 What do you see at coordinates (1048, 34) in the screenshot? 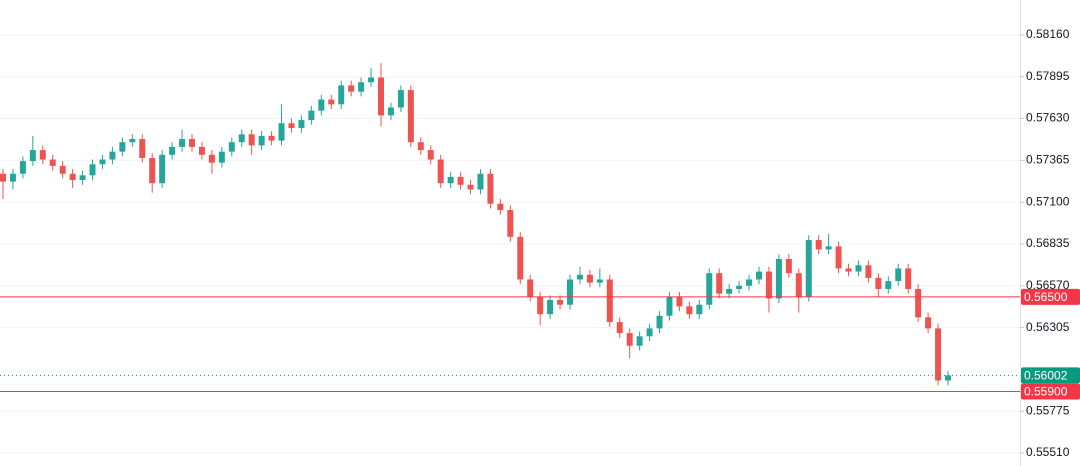
I see `y-tick-label: 0.58160` at bounding box center [1048, 34].